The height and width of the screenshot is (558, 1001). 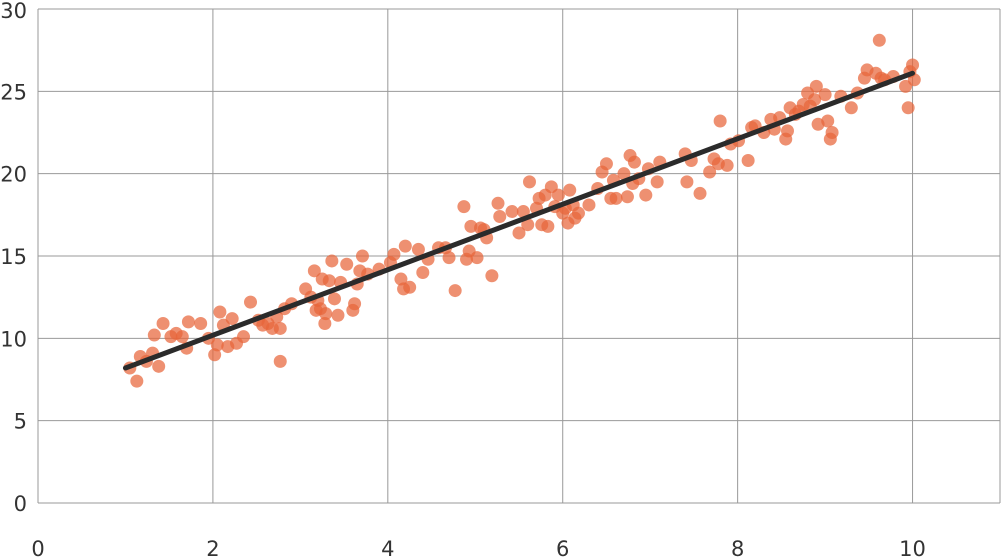 I want to click on x-tick-label-6: 6, so click(x=562, y=547).